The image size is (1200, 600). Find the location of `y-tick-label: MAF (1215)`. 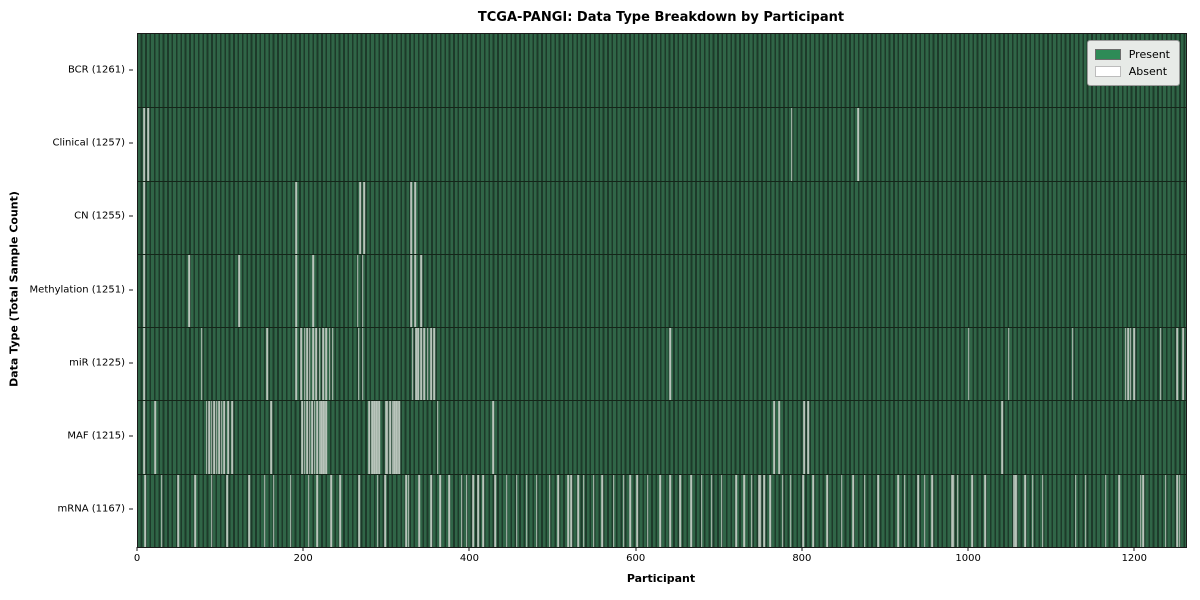

y-tick-label: MAF (1215) is located at coordinates (96, 436).